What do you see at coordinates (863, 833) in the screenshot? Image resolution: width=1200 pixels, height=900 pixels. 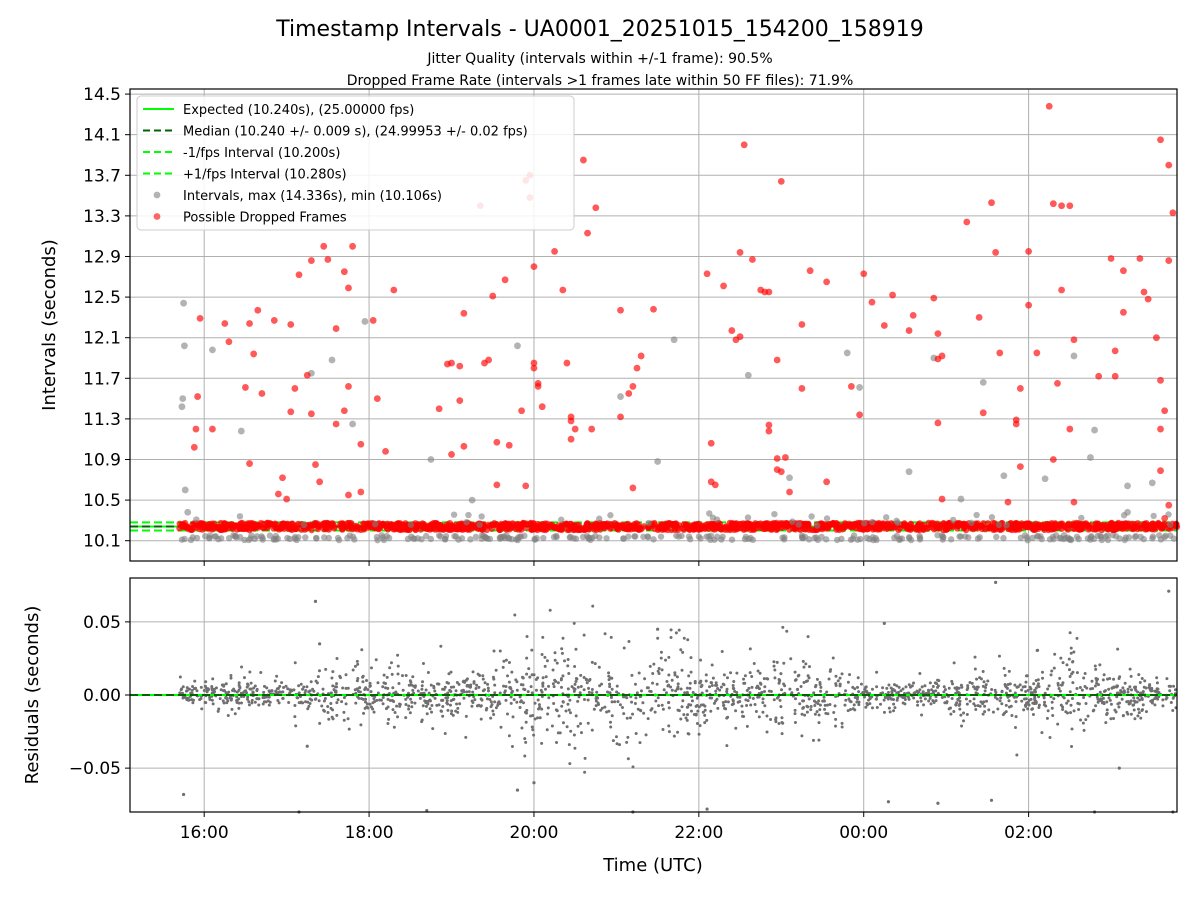 I see `x-tick-label: 00:00` at bounding box center [863, 833].